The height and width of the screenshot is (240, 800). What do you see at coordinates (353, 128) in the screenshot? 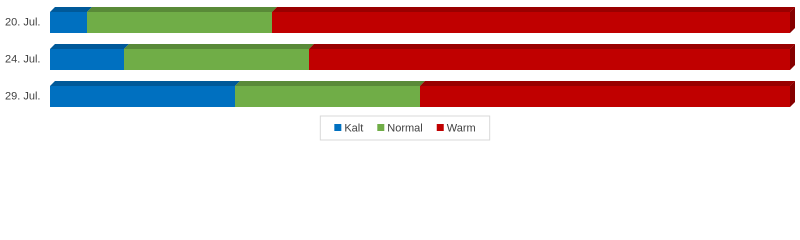
I see `legend-label: Kalt` at bounding box center [353, 128].